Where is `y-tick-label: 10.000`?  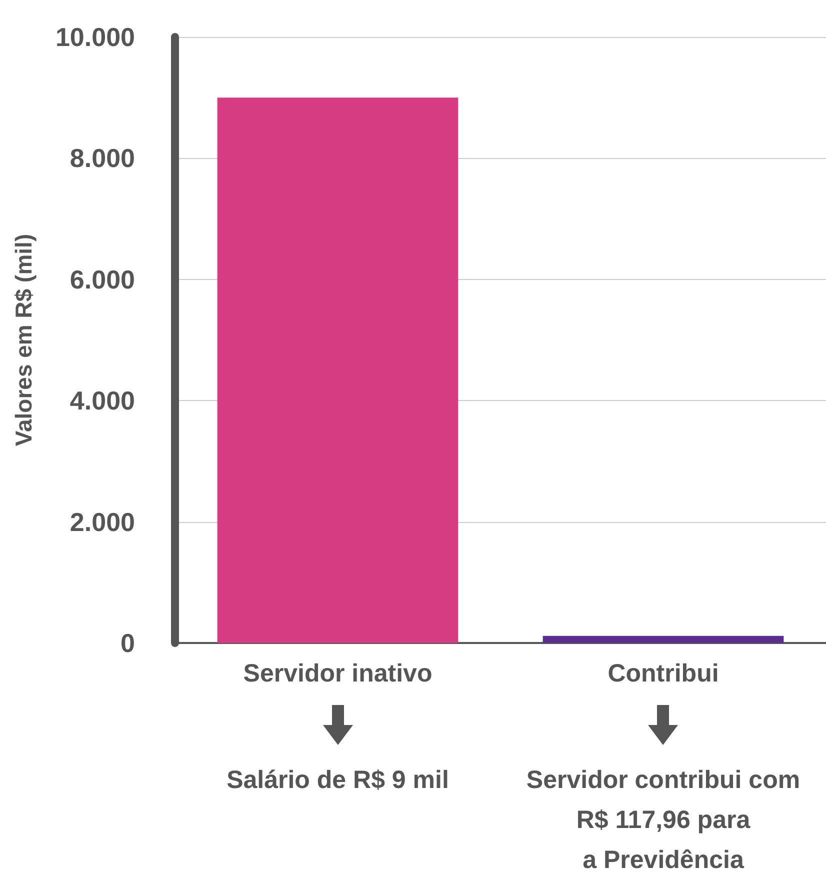
y-tick-label: 10.000 is located at coordinates (95, 37).